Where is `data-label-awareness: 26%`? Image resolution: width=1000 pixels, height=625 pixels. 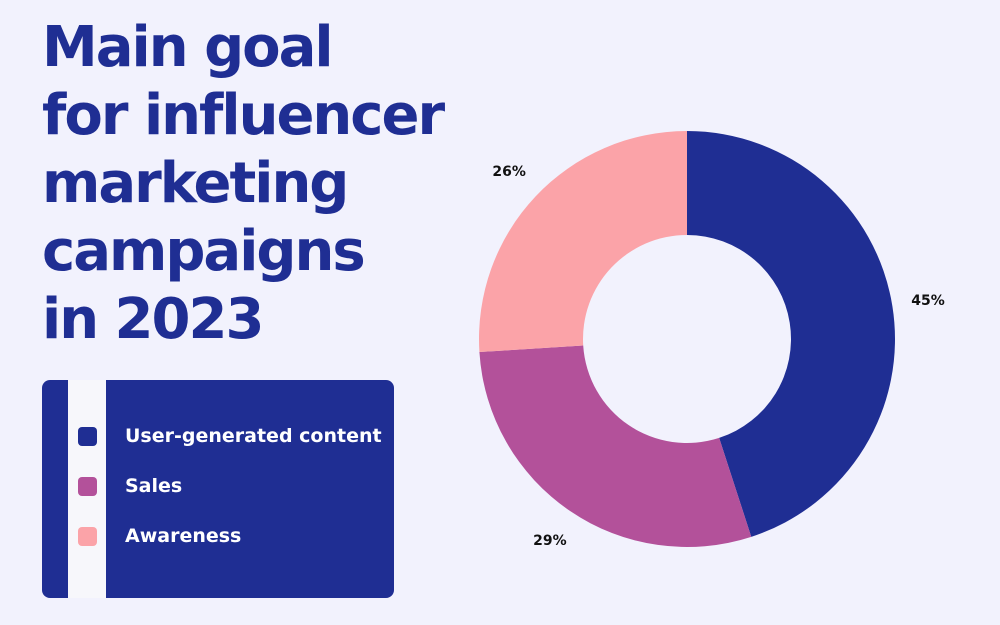 data-label-awareness: 26% is located at coordinates (509, 172).